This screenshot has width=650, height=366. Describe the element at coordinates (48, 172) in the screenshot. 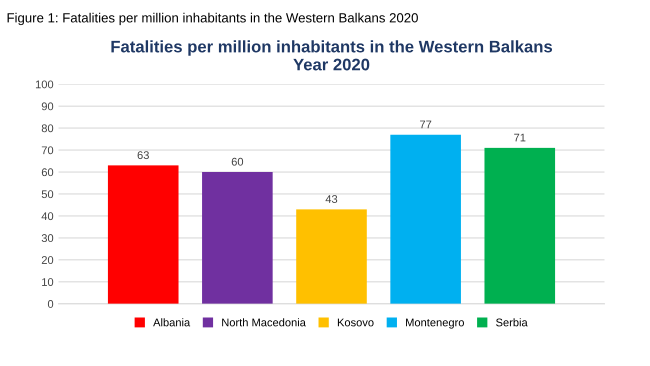

I see `y-tick-label: 60` at that location.